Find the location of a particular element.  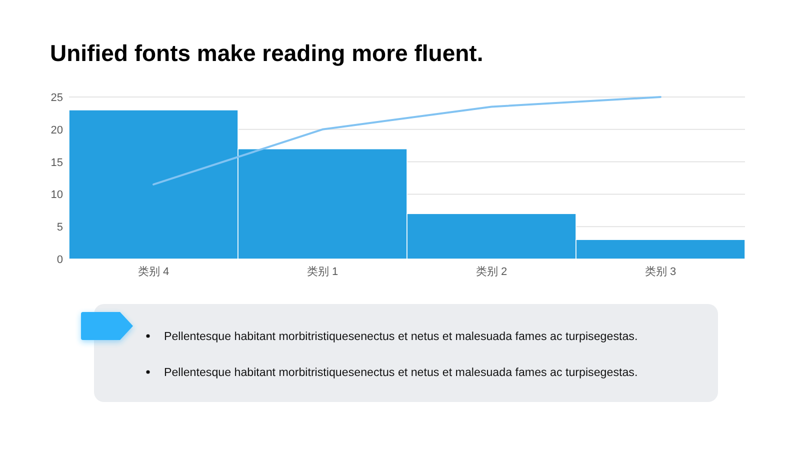

x-tick-label: 类别 2 is located at coordinates (492, 271).